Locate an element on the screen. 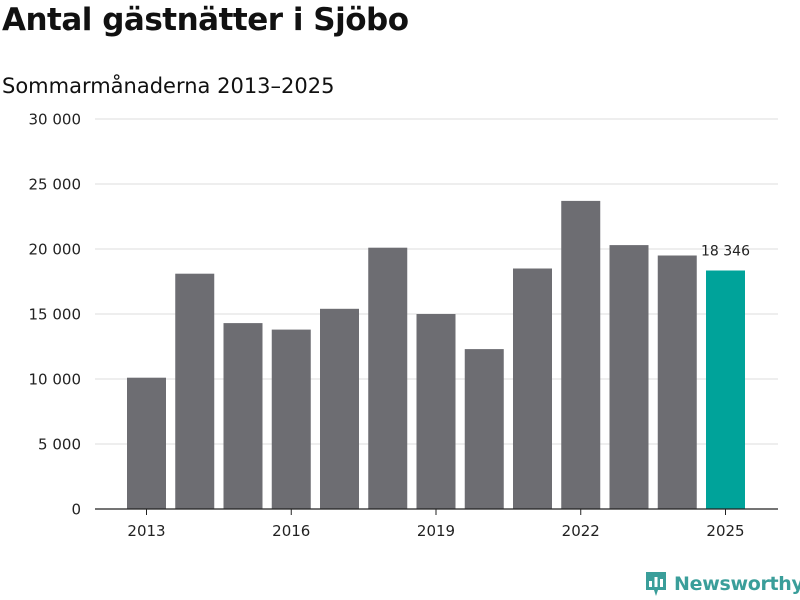  newsworthy-logo-icon is located at coordinates (656, 584).